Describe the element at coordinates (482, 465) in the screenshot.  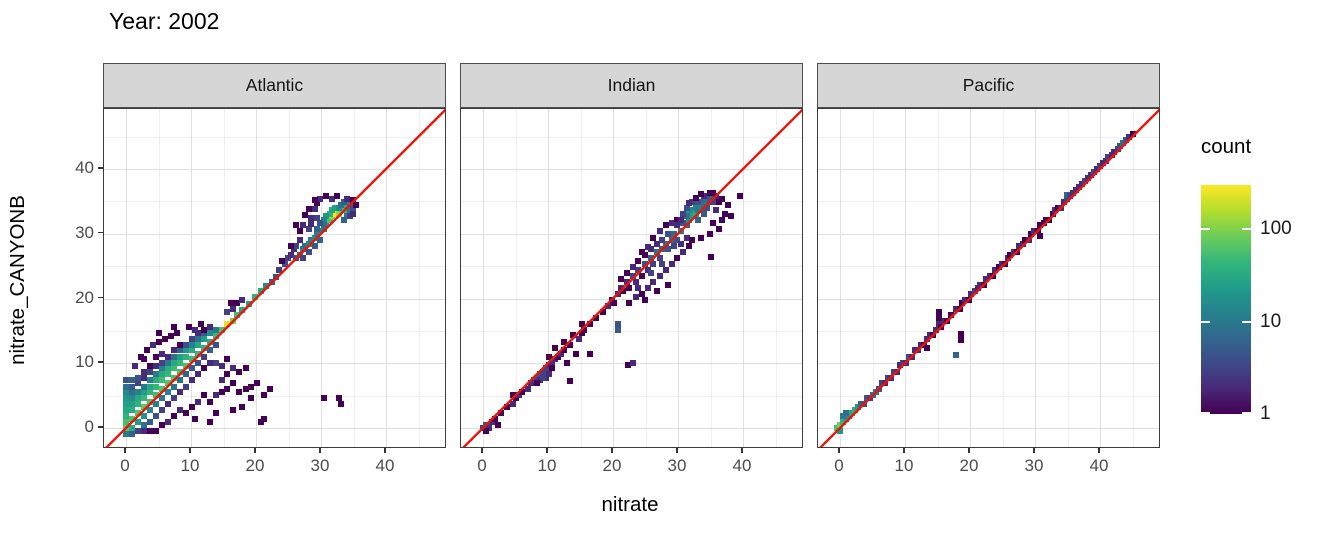
I see `x-tick-label: 0` at that location.